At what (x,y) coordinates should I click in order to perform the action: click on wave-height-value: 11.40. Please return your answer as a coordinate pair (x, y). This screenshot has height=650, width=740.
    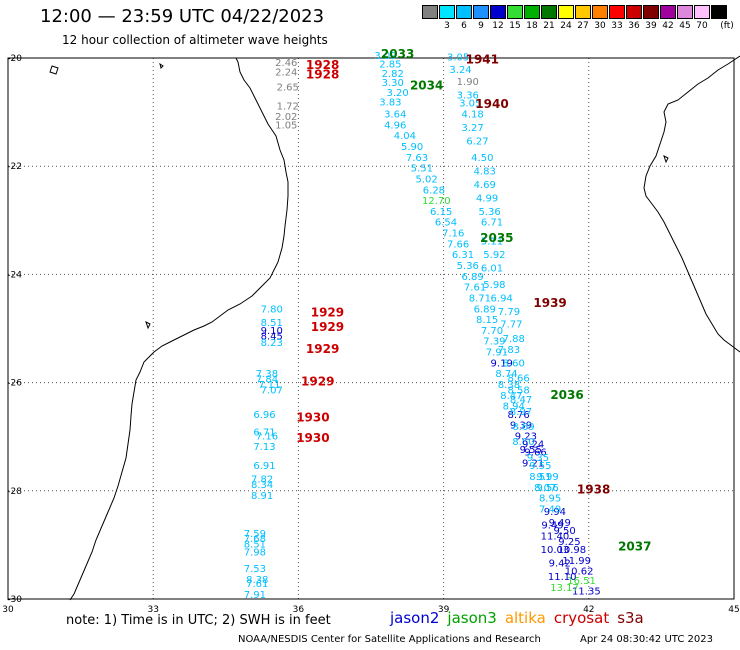
    Looking at the image, I should click on (555, 536).